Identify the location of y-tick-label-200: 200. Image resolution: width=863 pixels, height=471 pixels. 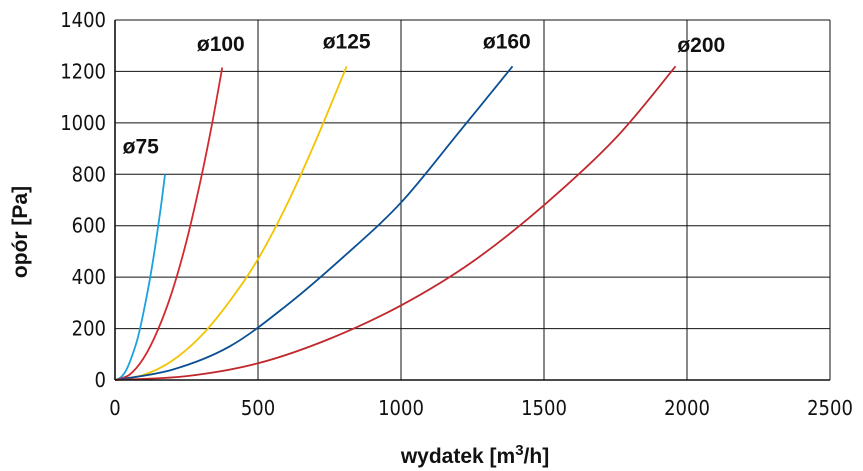
(89, 329).